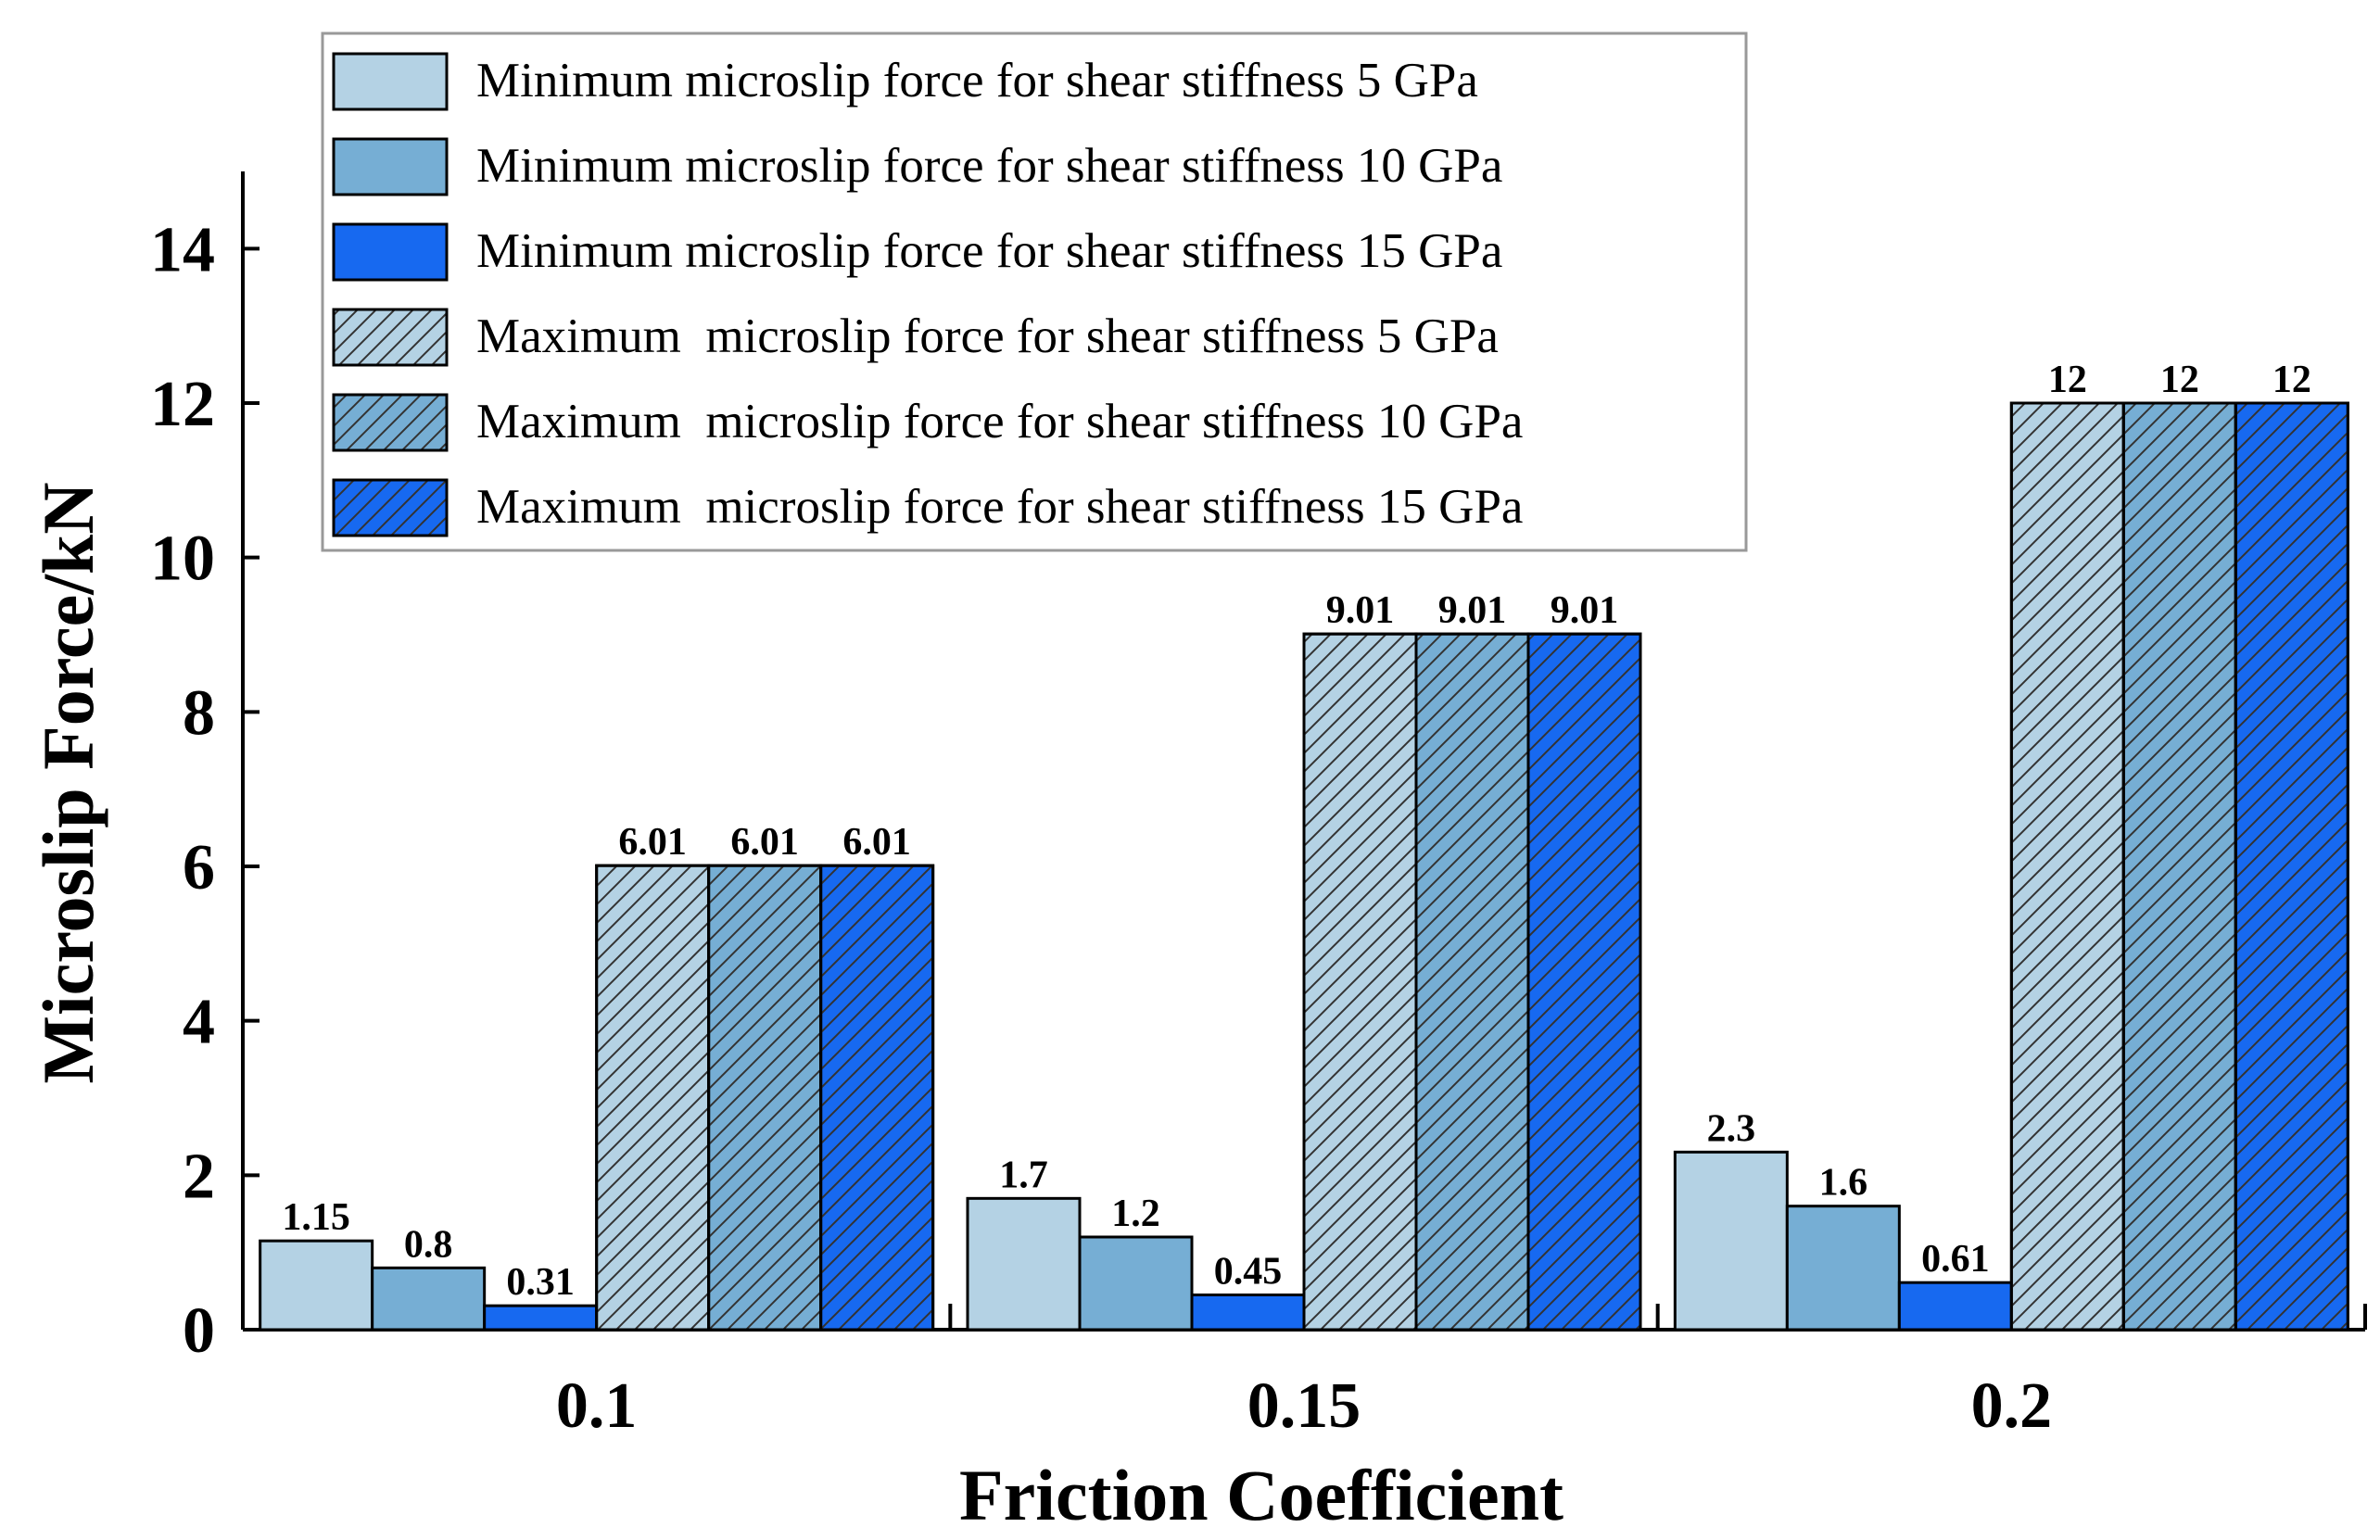 The height and width of the screenshot is (1540, 2380). What do you see at coordinates (1023, 1175) in the screenshot?
I see `data-label: 1.7` at bounding box center [1023, 1175].